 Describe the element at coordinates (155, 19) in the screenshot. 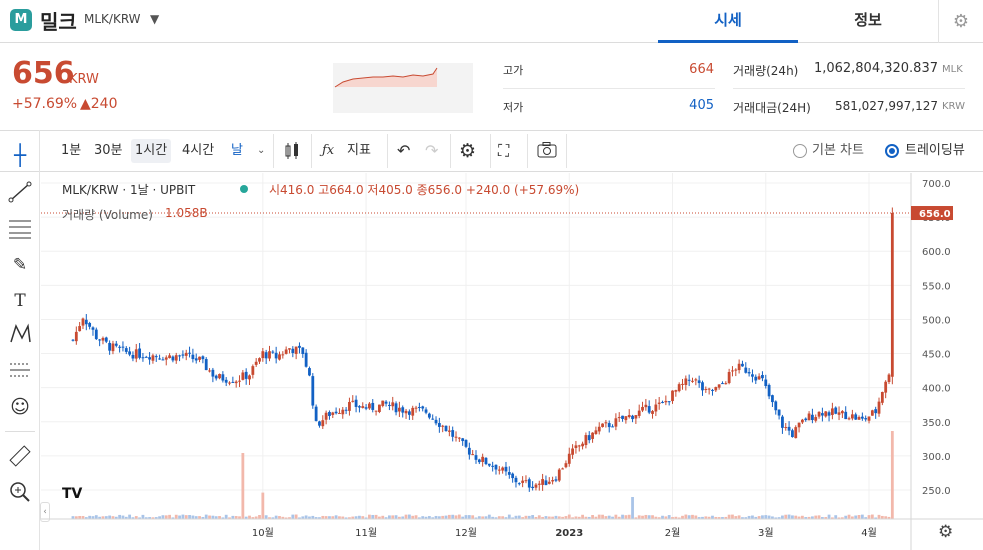

I see `chevron-down-icon: ▼` at that location.